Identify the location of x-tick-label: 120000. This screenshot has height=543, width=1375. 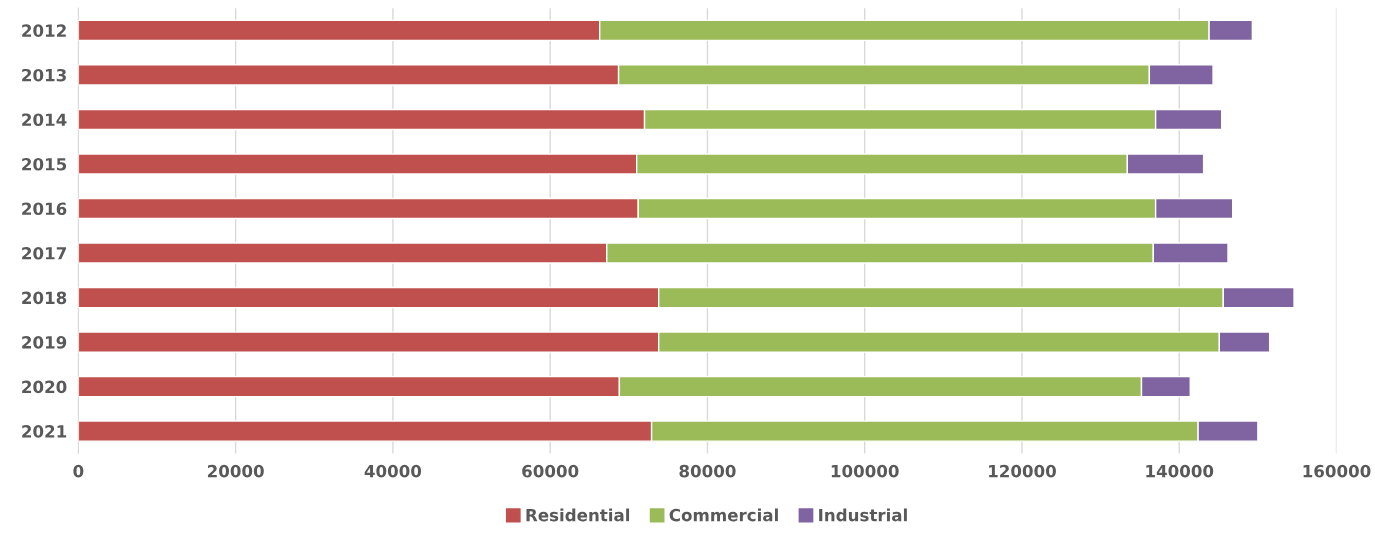
(1022, 471).